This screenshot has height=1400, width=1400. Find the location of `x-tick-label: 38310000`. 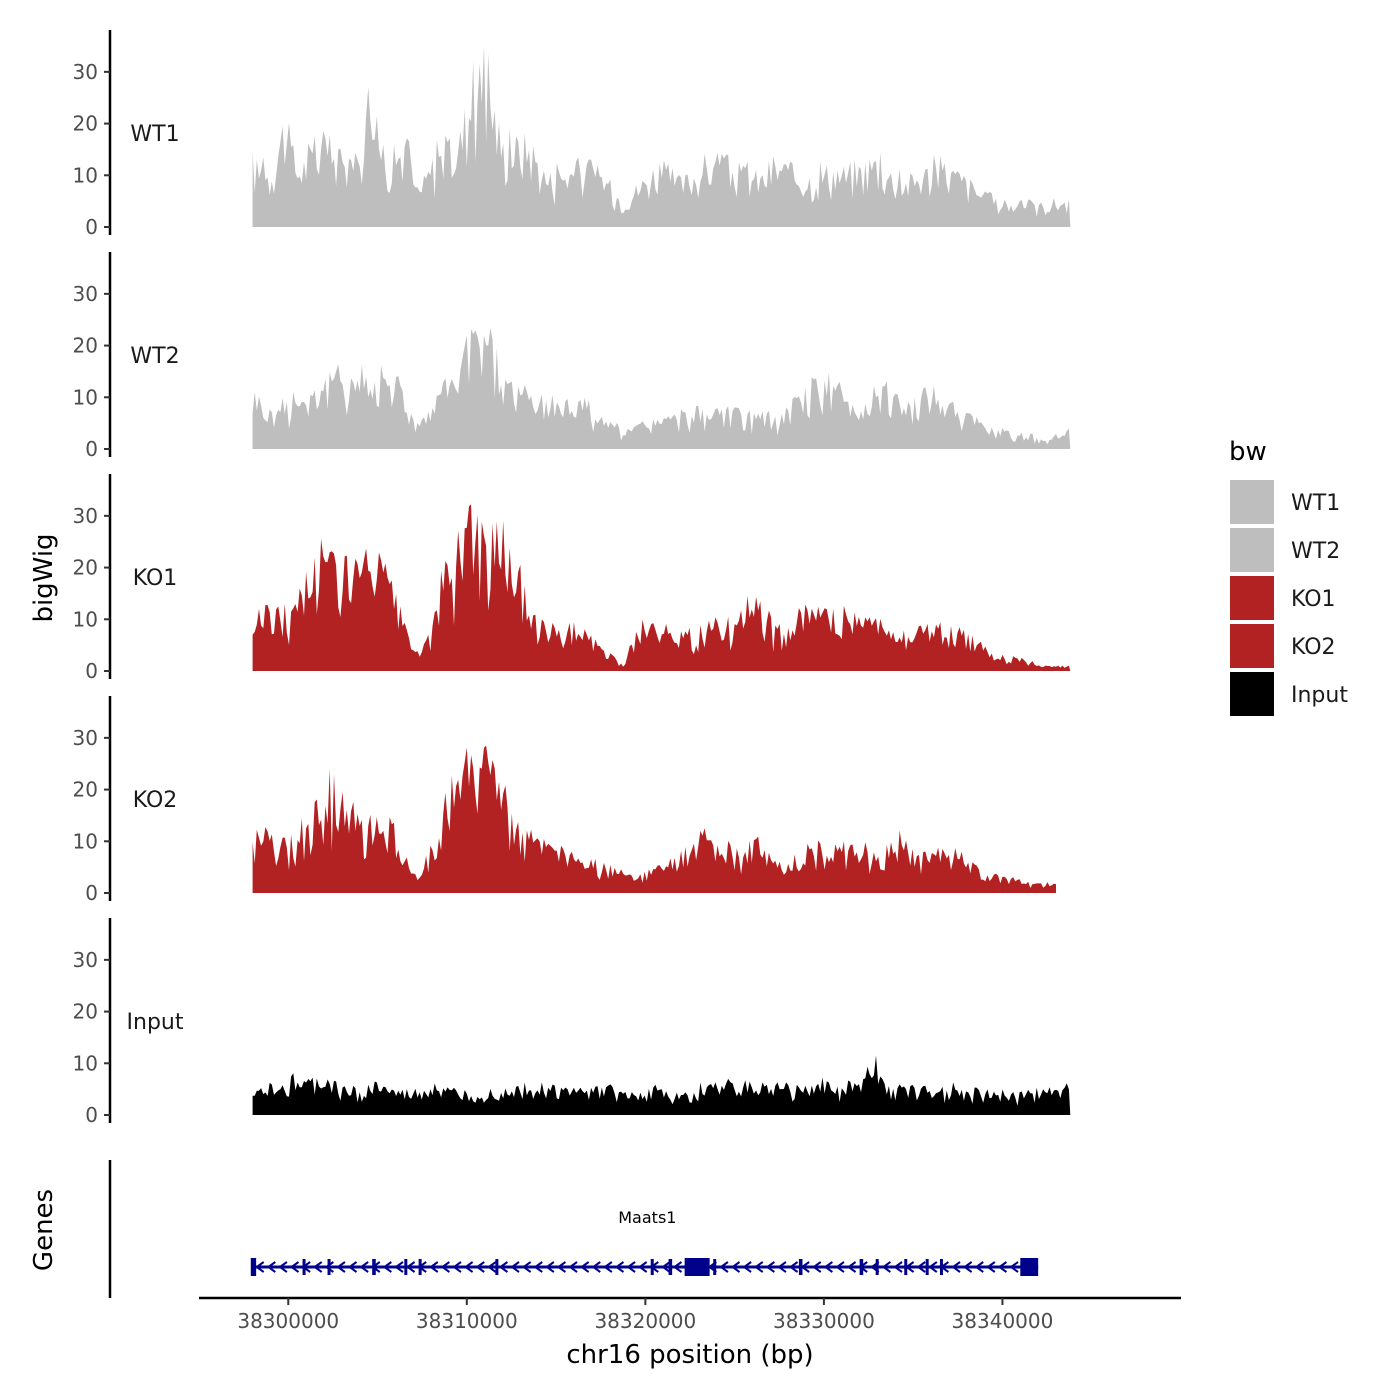

x-tick-label: 38310000 is located at coordinates (467, 1321).